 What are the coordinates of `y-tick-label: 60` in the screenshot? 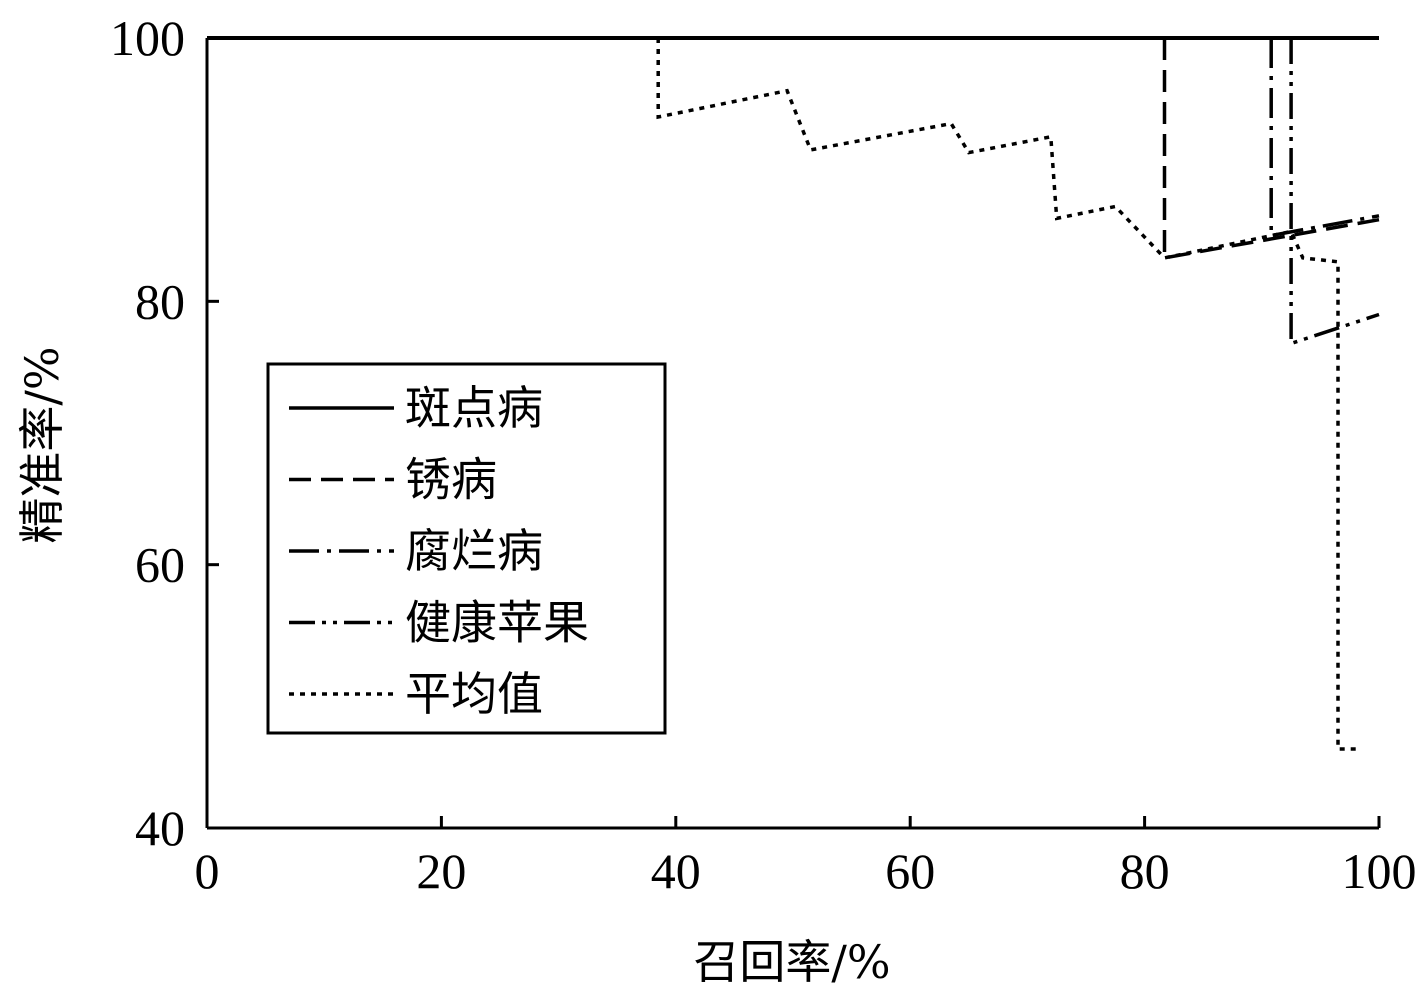 It's located at (160, 565).